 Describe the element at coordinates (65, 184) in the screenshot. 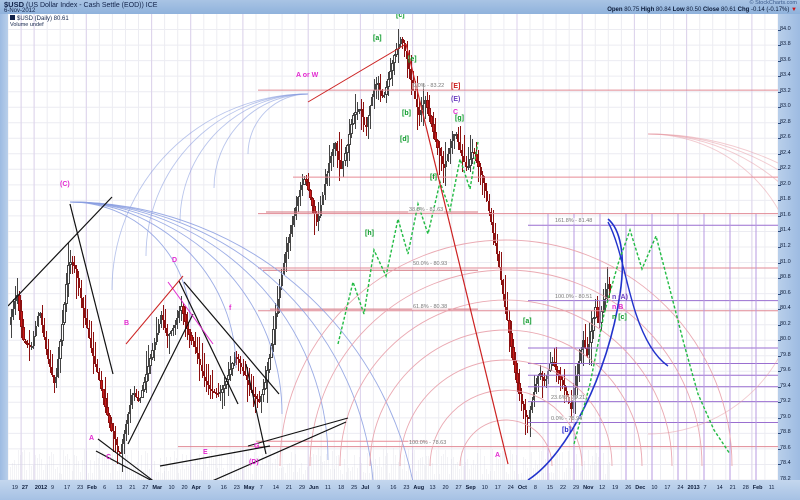

I see `wave-label: (C)` at that location.